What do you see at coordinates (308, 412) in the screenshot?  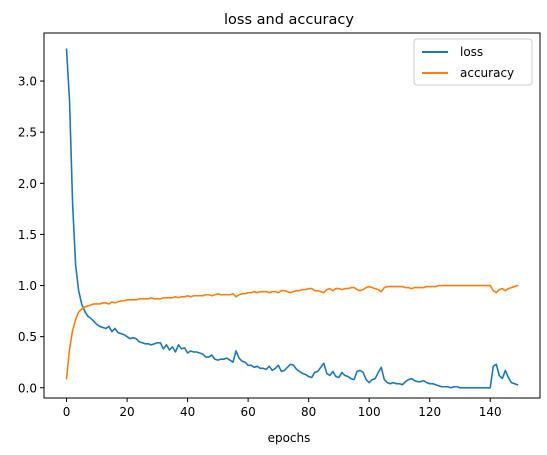 I see `x-tick-label: 80` at bounding box center [308, 412].